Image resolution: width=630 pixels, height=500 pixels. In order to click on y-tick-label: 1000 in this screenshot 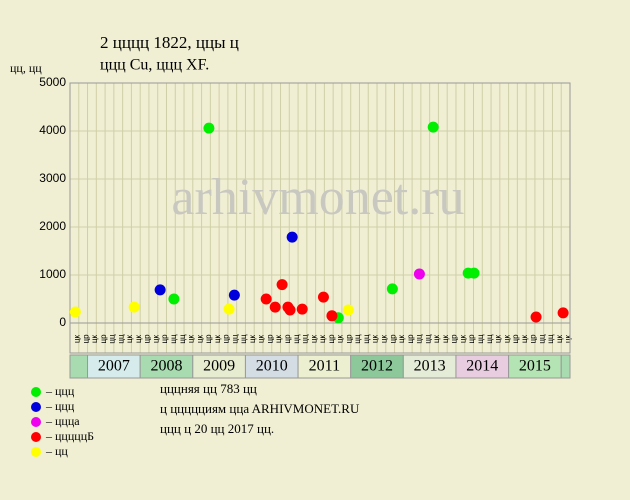, I will do `click(52, 274)`.